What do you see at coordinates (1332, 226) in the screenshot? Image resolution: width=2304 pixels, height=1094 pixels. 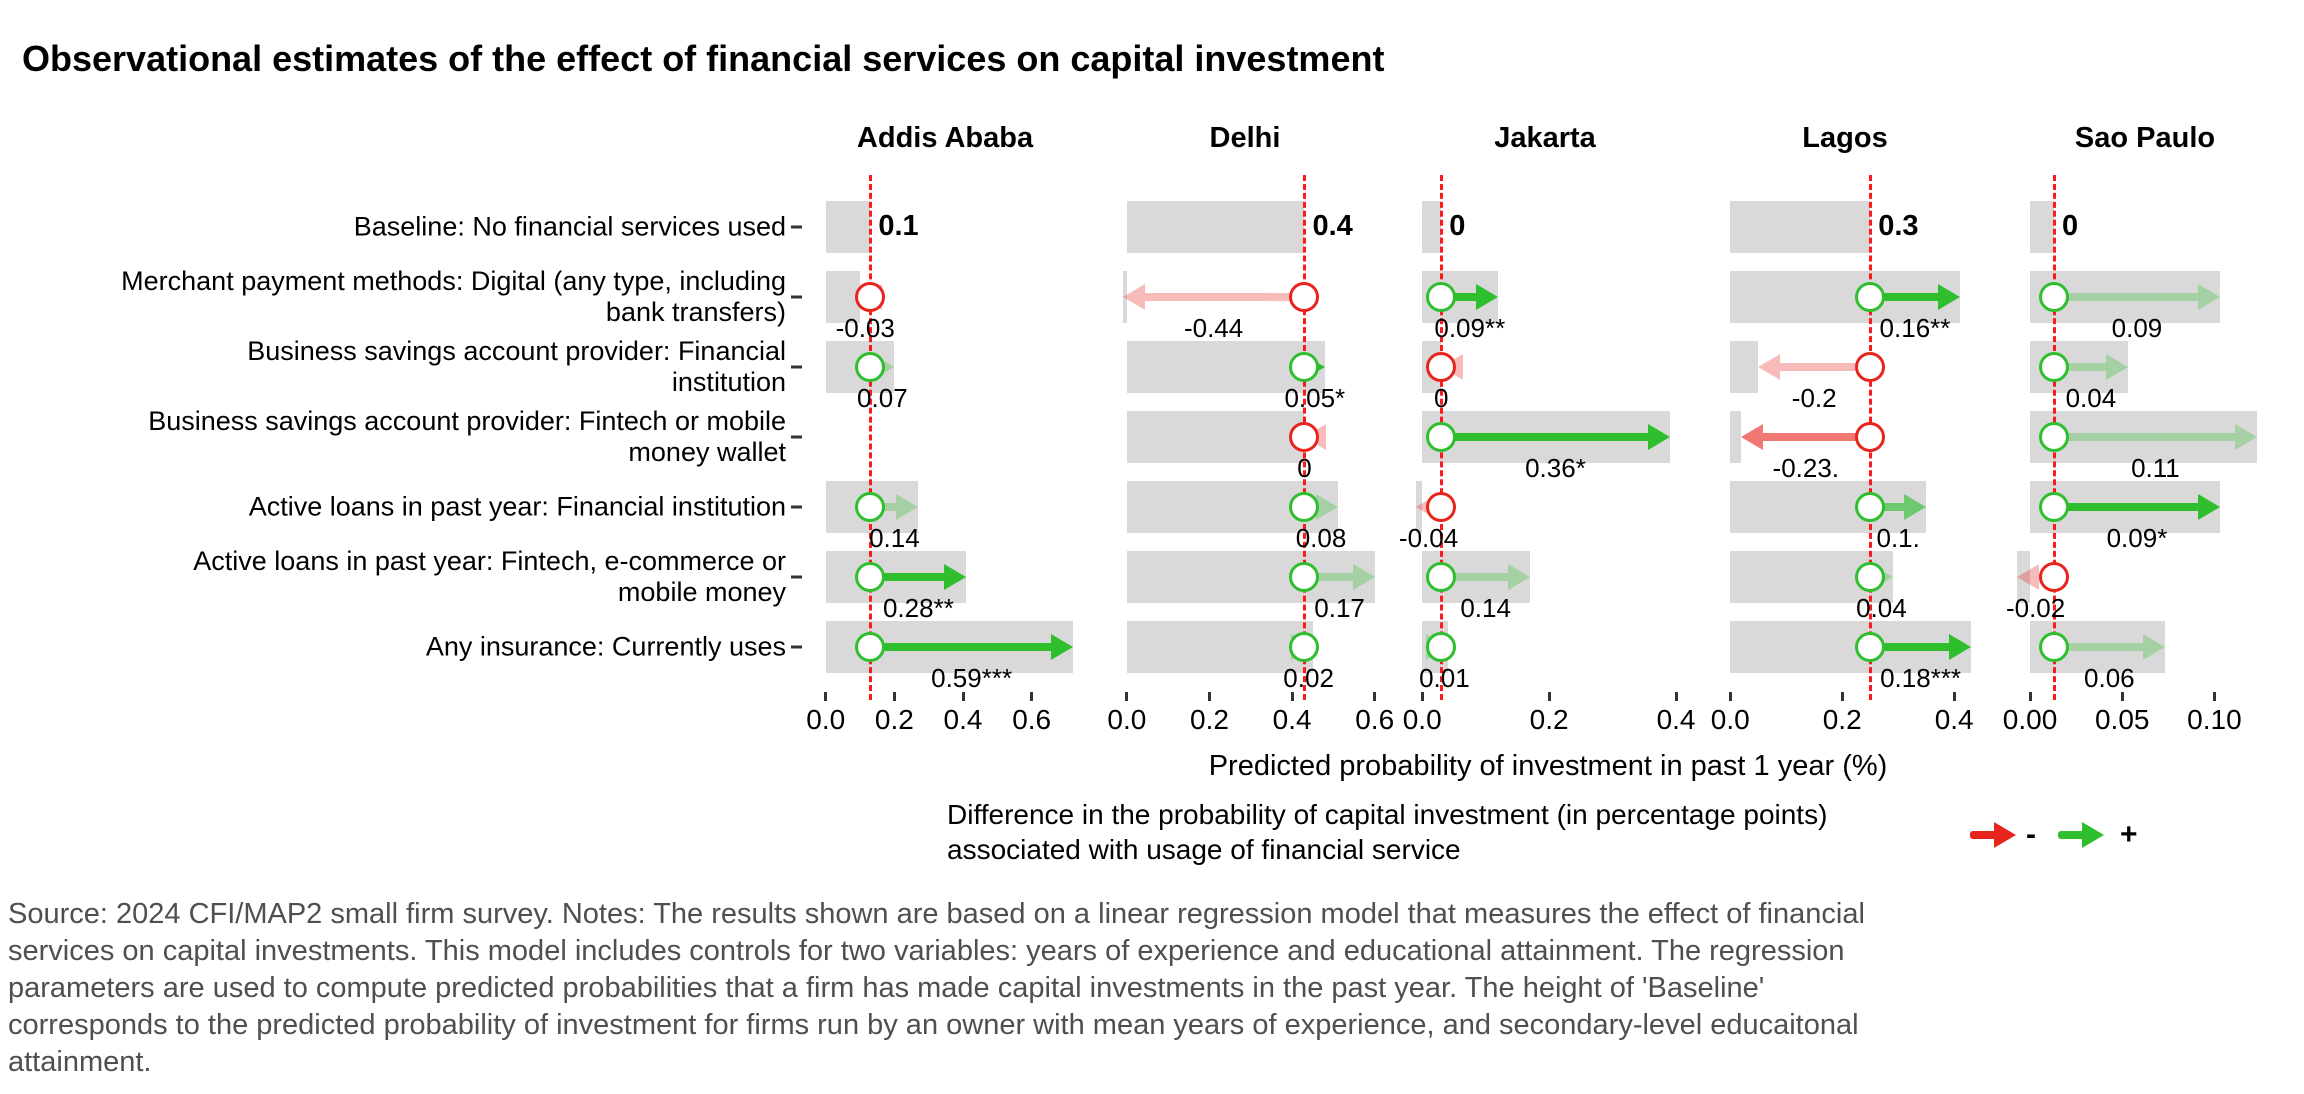 I see `baseline-value-label: 0.4` at bounding box center [1332, 226].